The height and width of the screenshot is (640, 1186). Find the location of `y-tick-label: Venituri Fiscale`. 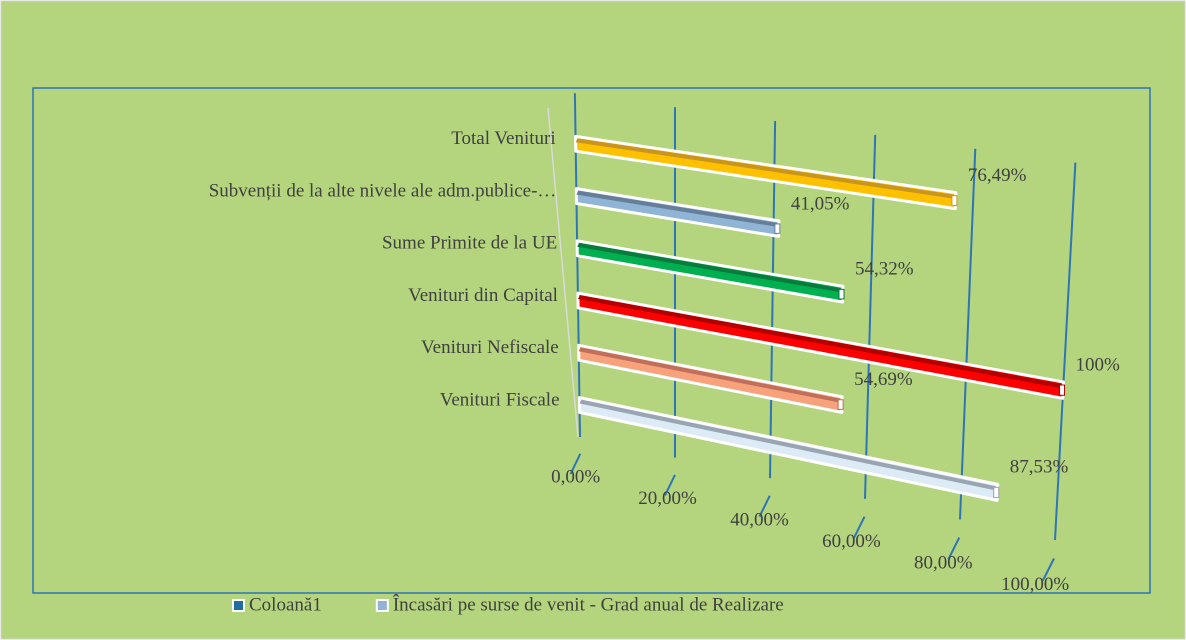

y-tick-label: Venituri Fiscale is located at coordinates (500, 399).